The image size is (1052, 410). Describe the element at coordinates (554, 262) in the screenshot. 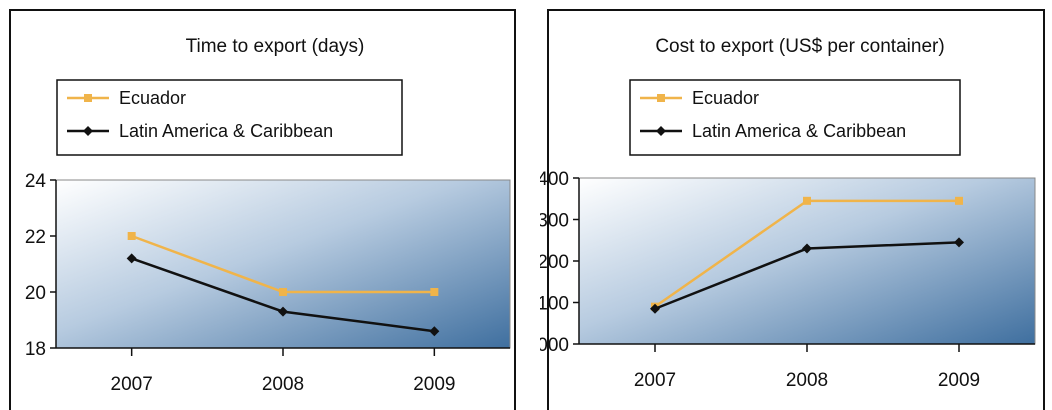

I see `y-tick-label: 1200` at that location.